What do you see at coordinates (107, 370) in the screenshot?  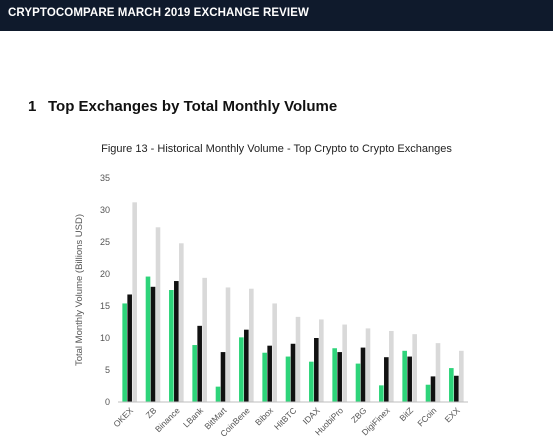 I see `y-tick-label: 5` at bounding box center [107, 370].